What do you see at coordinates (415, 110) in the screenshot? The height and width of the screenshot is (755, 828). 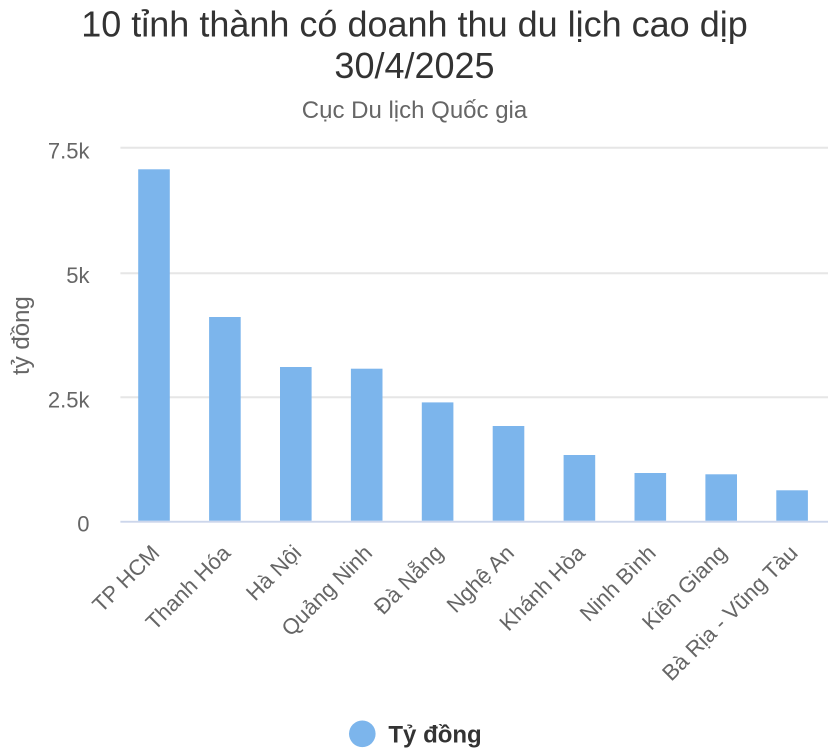 I see `svg-text: Cục Du lịch Quốc gia` at bounding box center [415, 110].